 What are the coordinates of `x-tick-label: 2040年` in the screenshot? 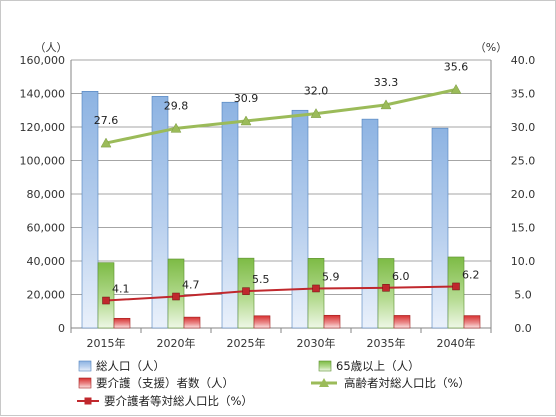 It's located at (456, 343).